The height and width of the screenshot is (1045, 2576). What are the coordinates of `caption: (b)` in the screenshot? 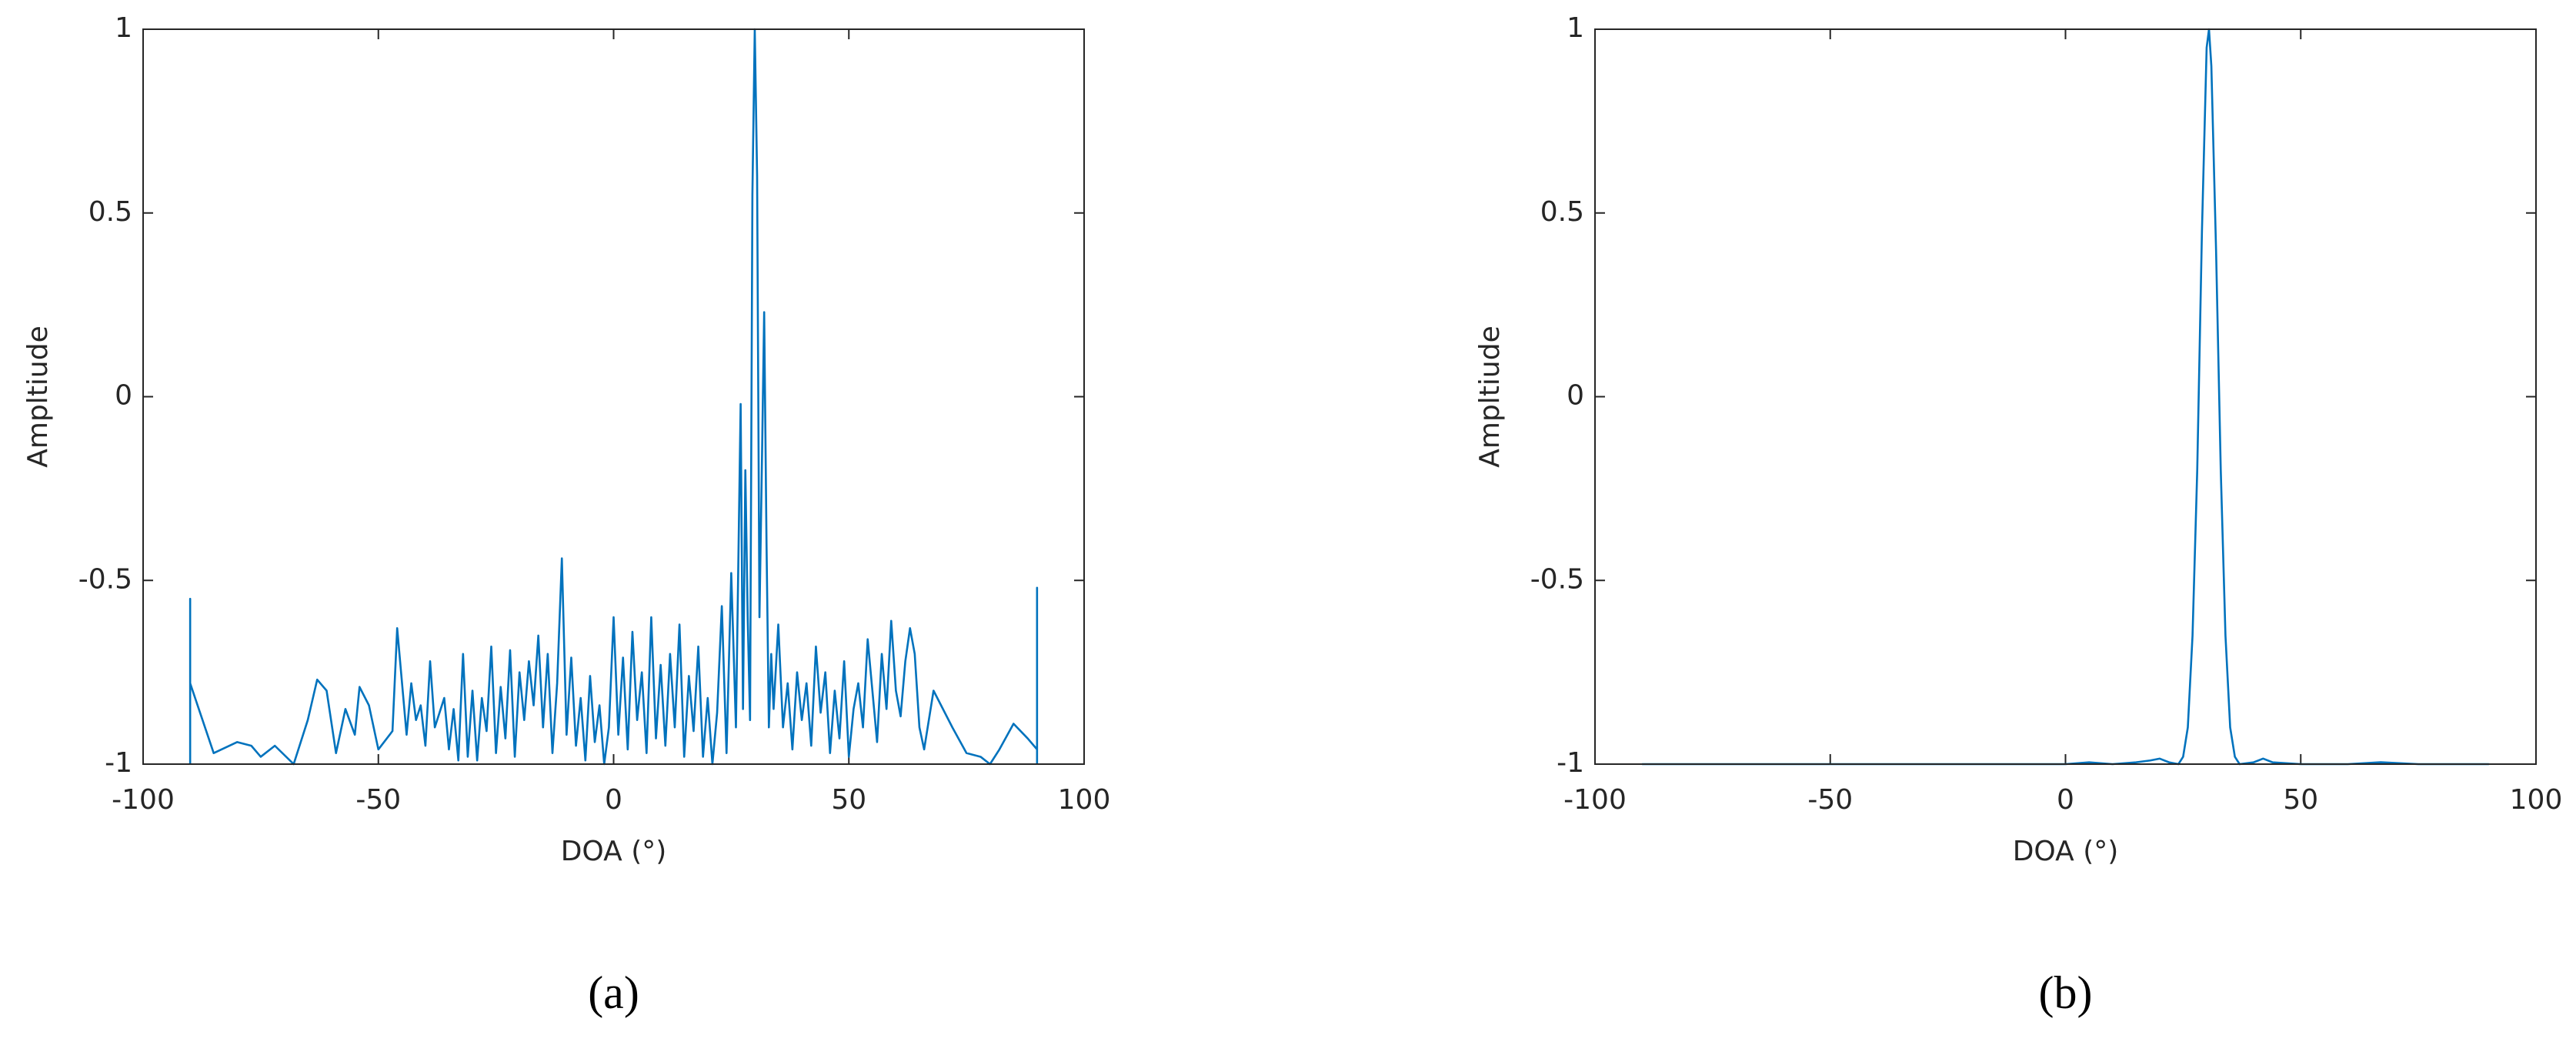 It's located at (2066, 992).